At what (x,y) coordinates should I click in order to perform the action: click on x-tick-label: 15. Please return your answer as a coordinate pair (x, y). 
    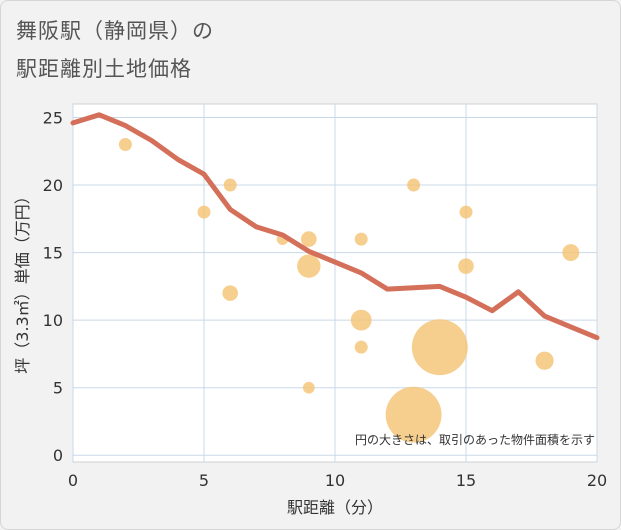
    Looking at the image, I should click on (466, 480).